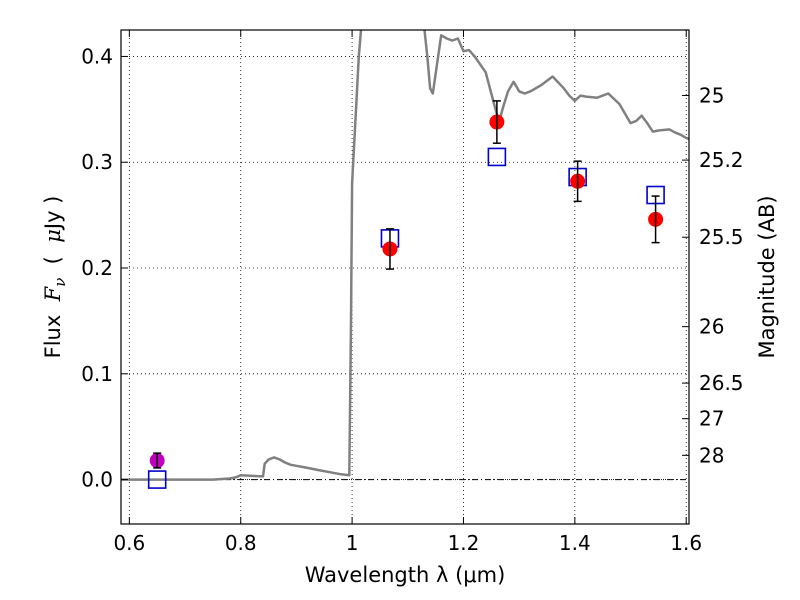  What do you see at coordinates (711, 95) in the screenshot?
I see `mag-tick-label: 25` at bounding box center [711, 95].